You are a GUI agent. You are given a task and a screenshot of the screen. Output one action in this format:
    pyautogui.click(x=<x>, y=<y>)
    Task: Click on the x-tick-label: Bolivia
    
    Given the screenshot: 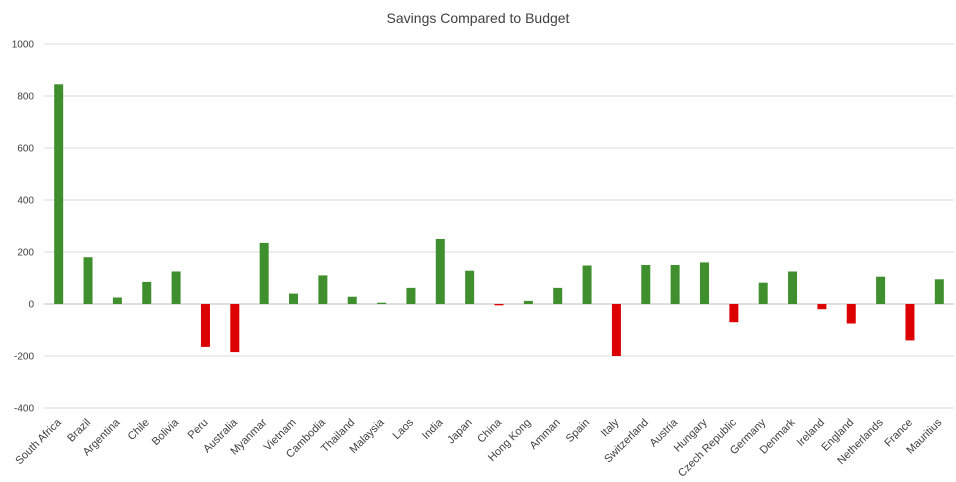 What is the action you would take?
    pyautogui.click(x=166, y=432)
    